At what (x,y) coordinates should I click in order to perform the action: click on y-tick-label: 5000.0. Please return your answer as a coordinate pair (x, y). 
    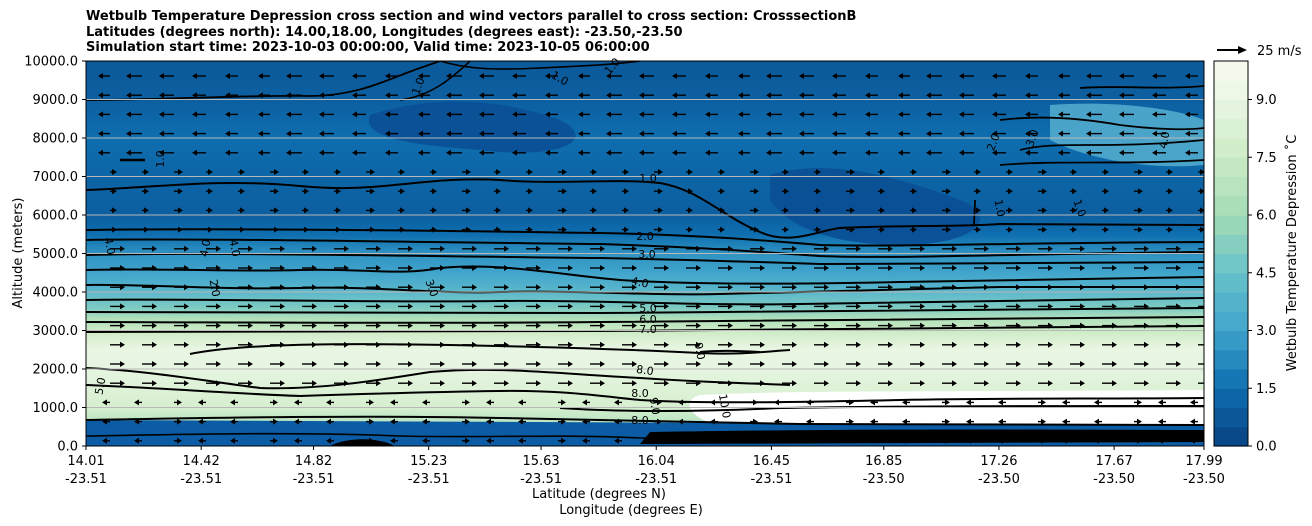
    Looking at the image, I should click on (56, 254).